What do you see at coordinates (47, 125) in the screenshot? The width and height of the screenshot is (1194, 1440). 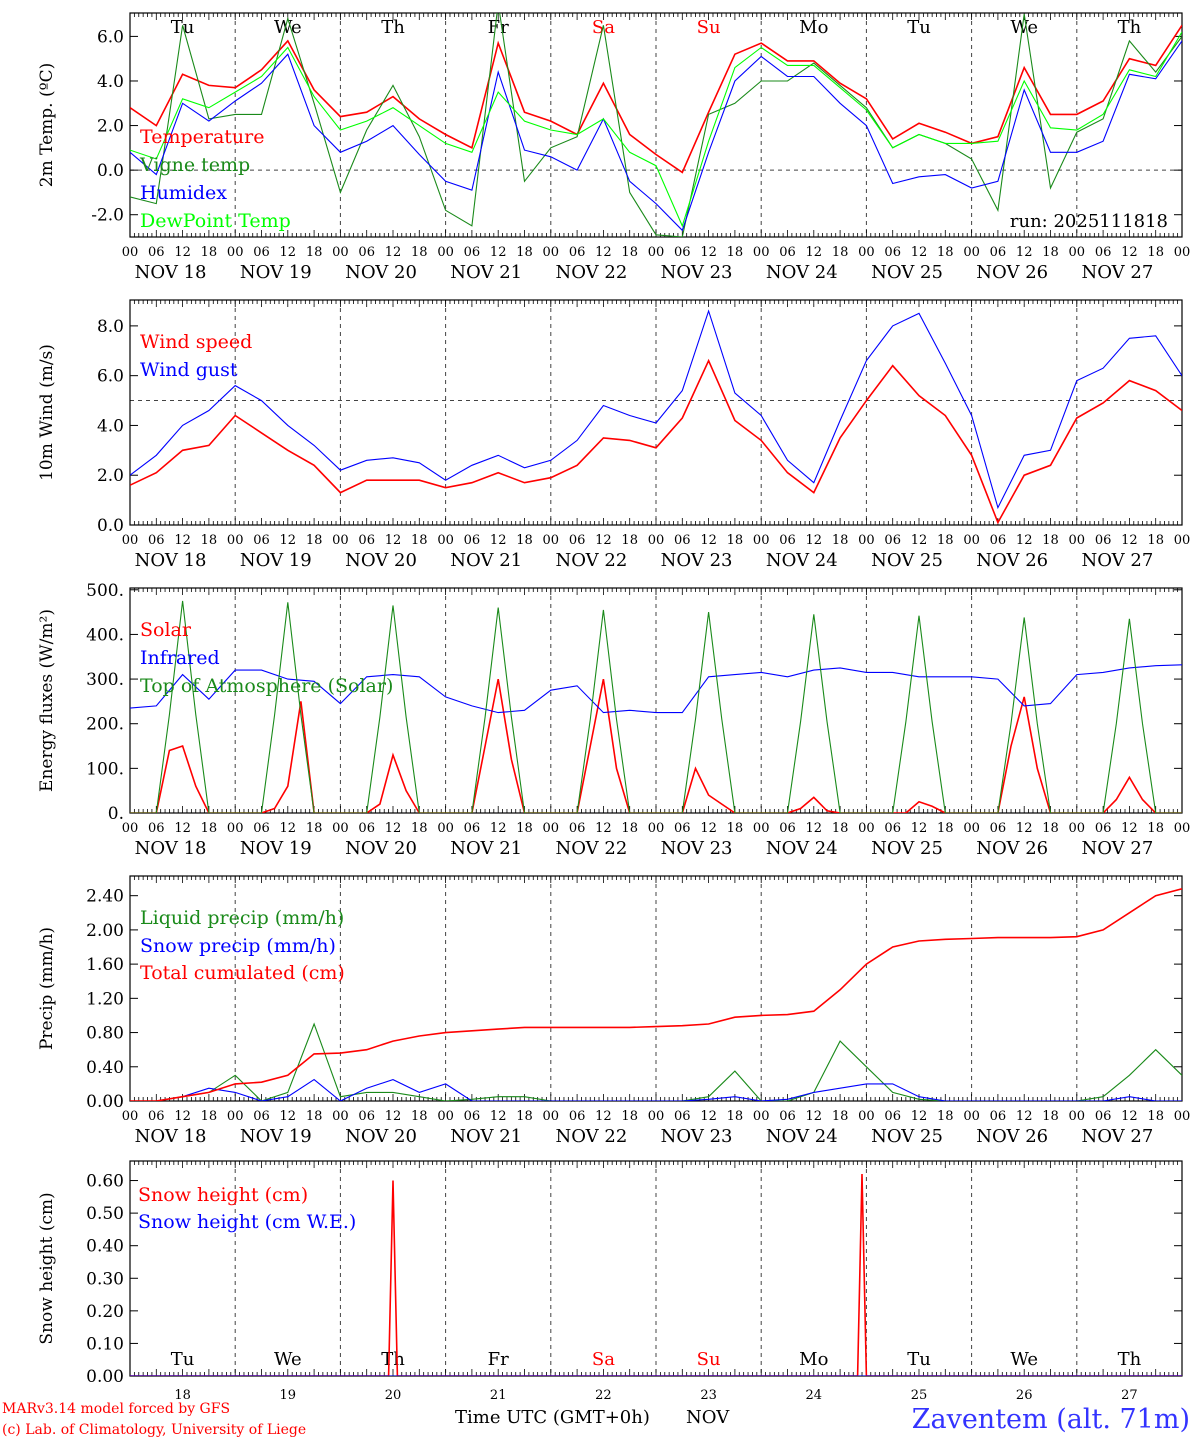 I see `y-axis-title: 2m Temp. (ºC)` at bounding box center [47, 125].